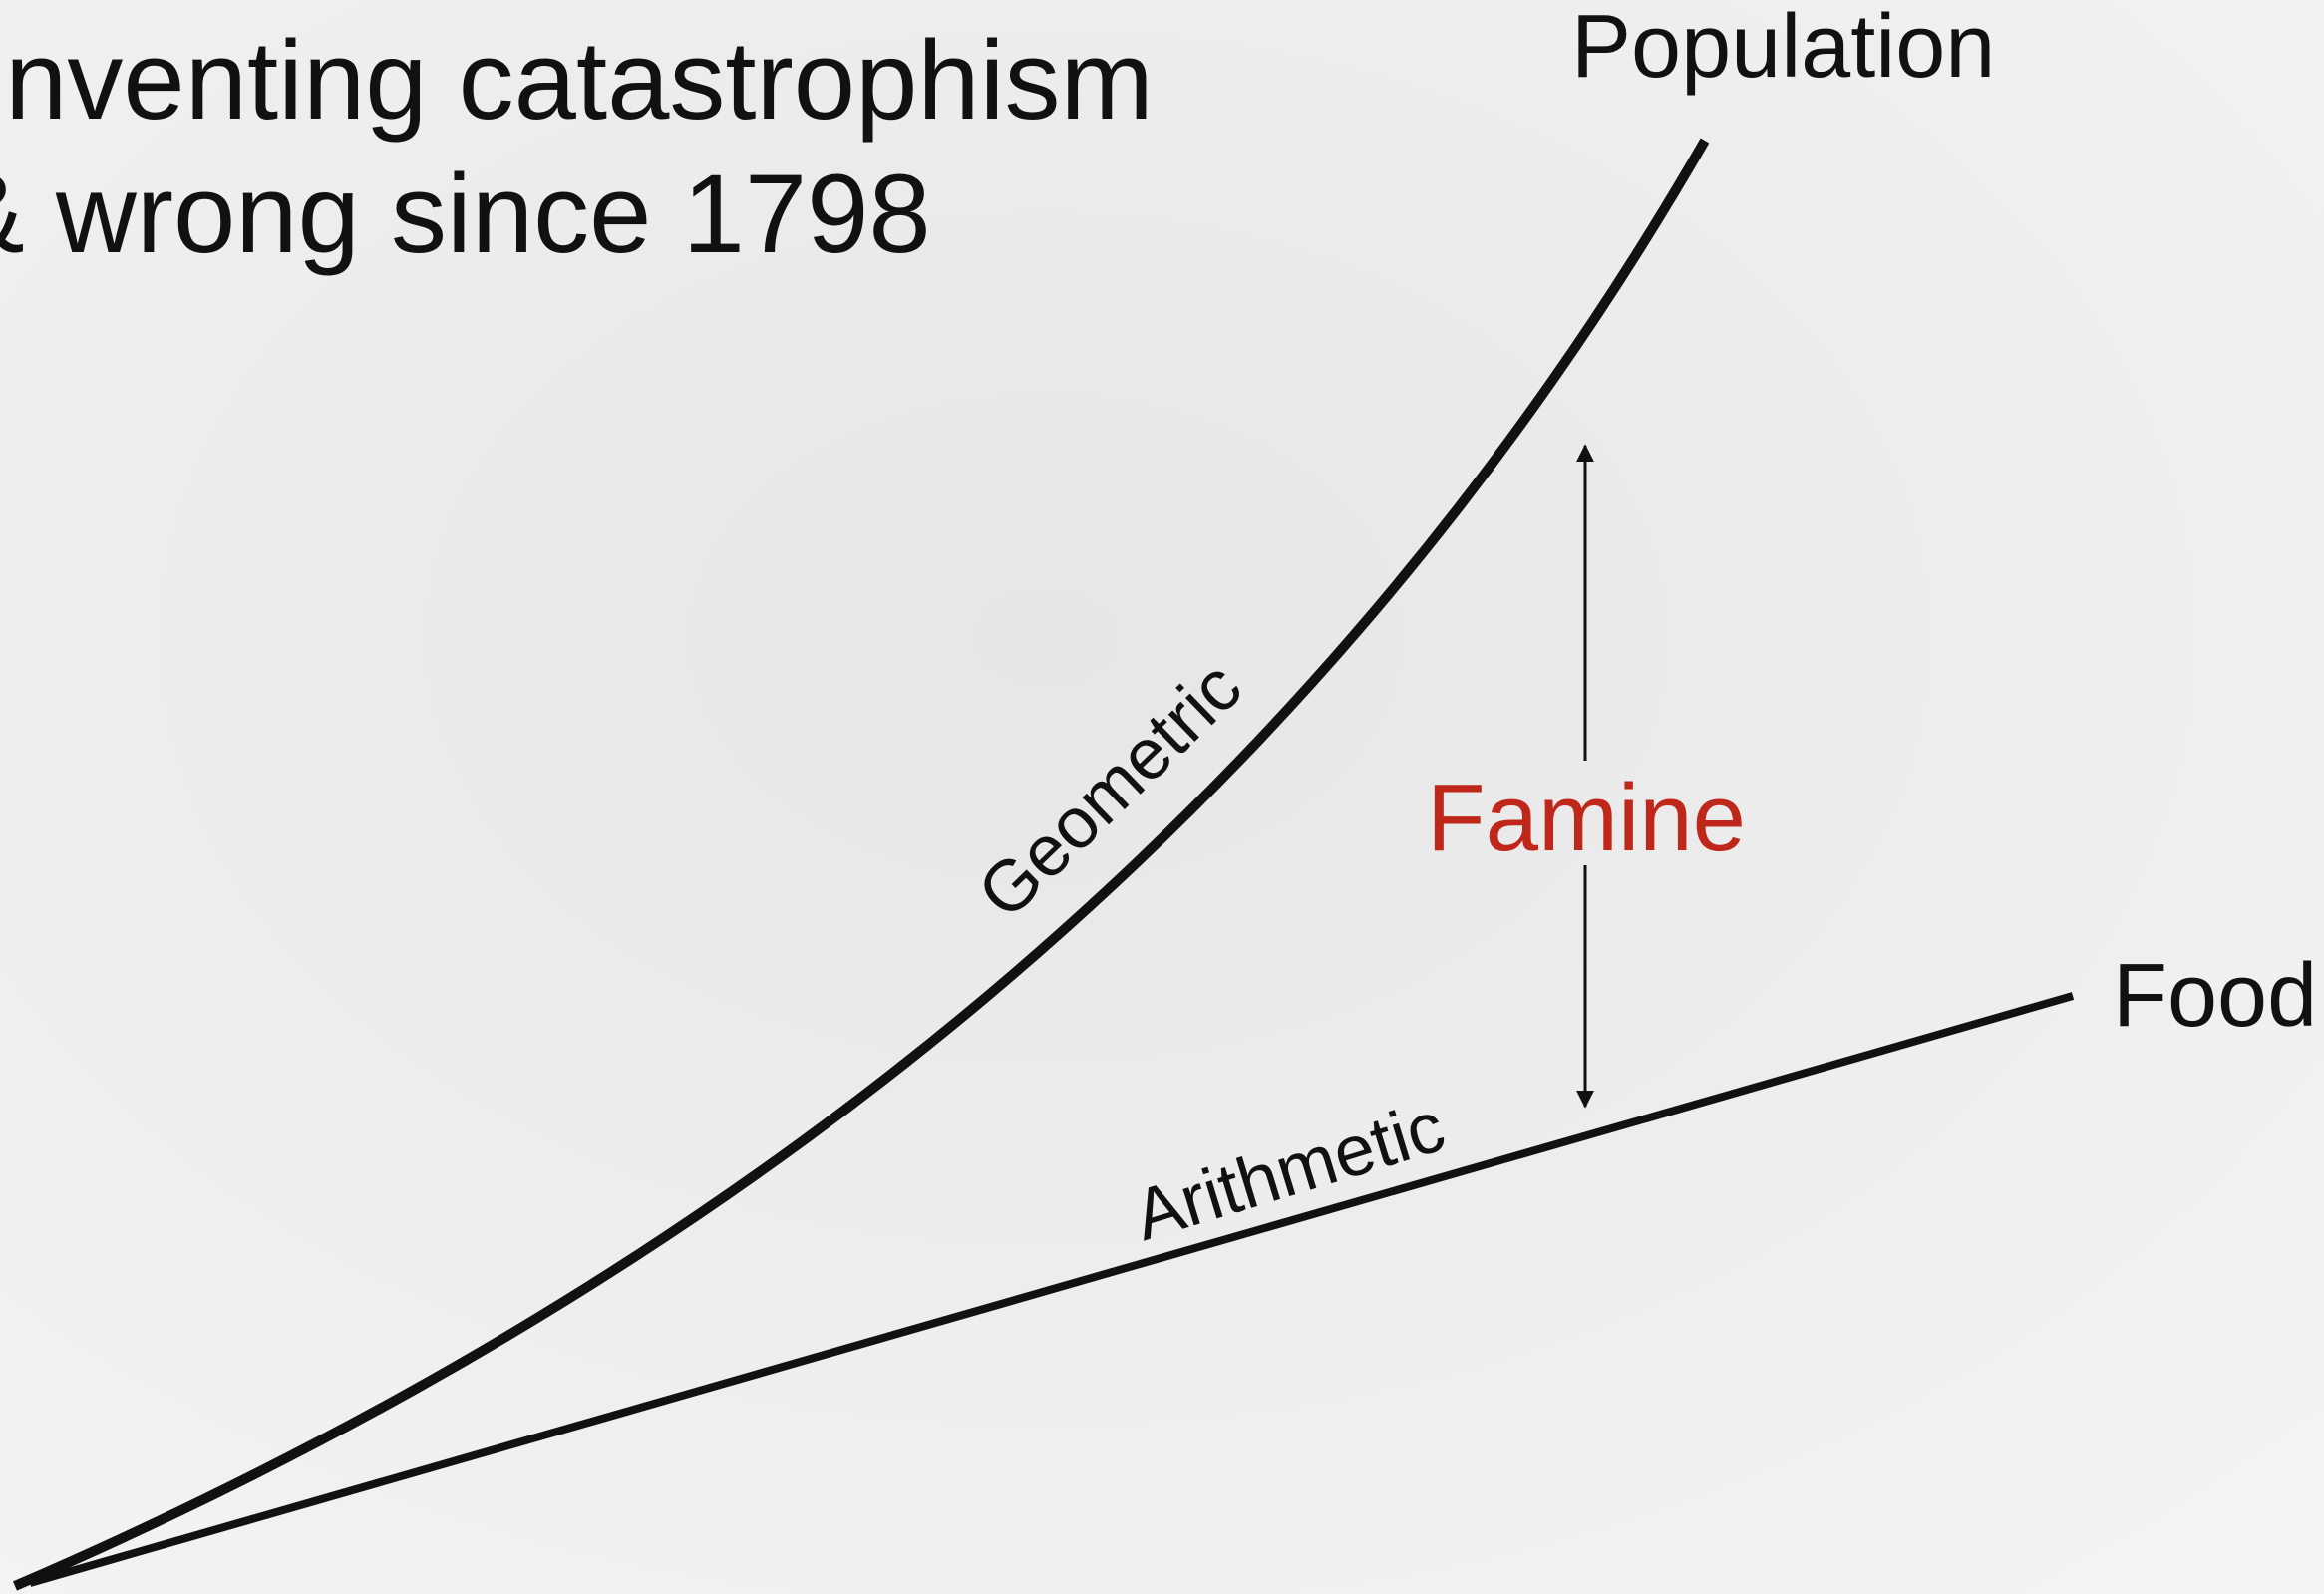 The image size is (2324, 1594). I want to click on title-line: & wrong since 1798, so click(465, 214).